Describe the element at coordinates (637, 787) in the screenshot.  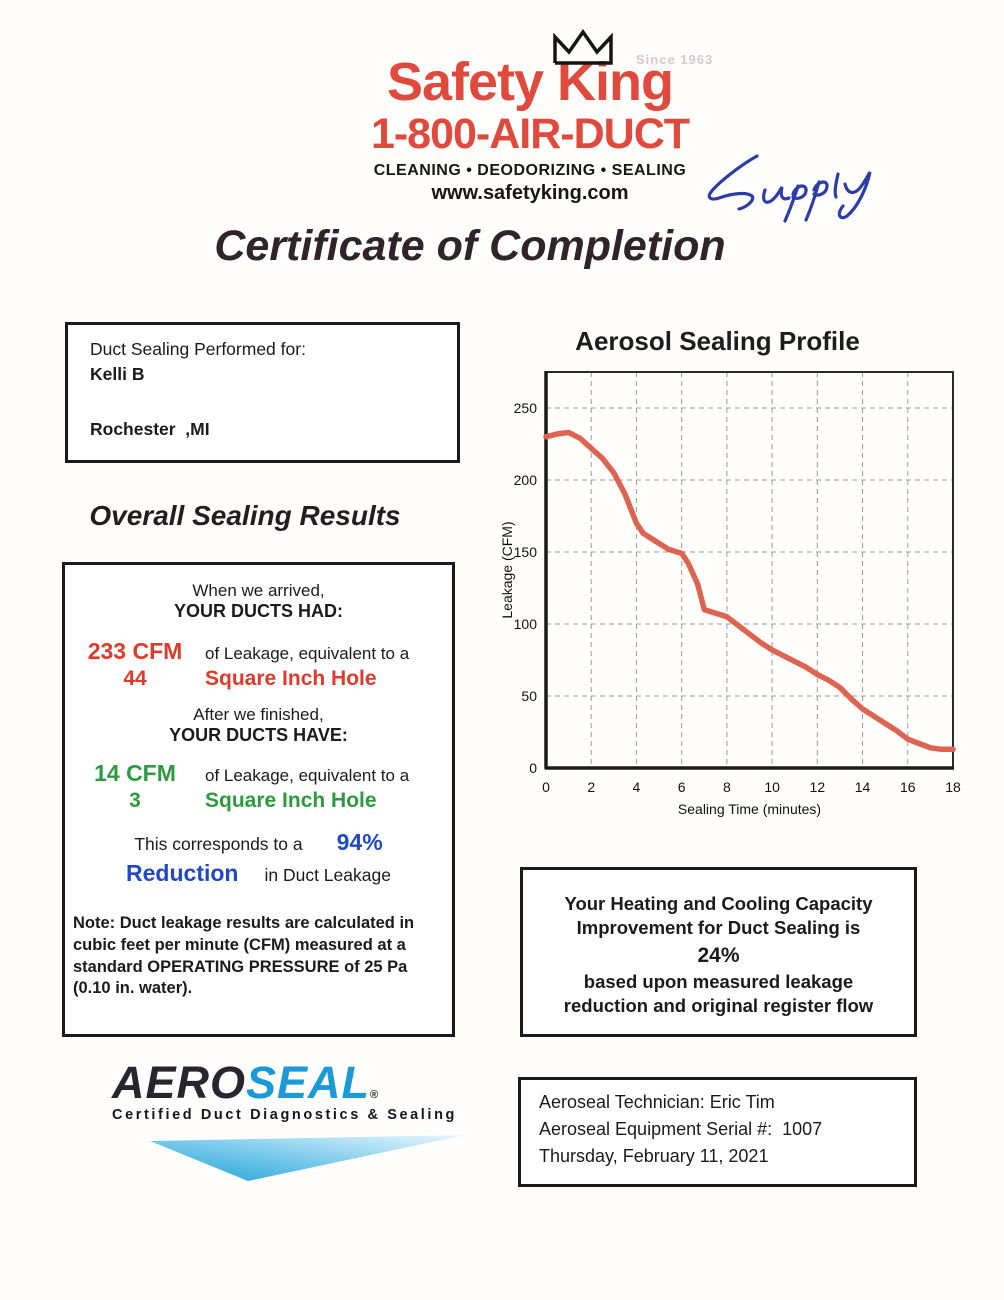
I see `x-tick-label: 4` at that location.